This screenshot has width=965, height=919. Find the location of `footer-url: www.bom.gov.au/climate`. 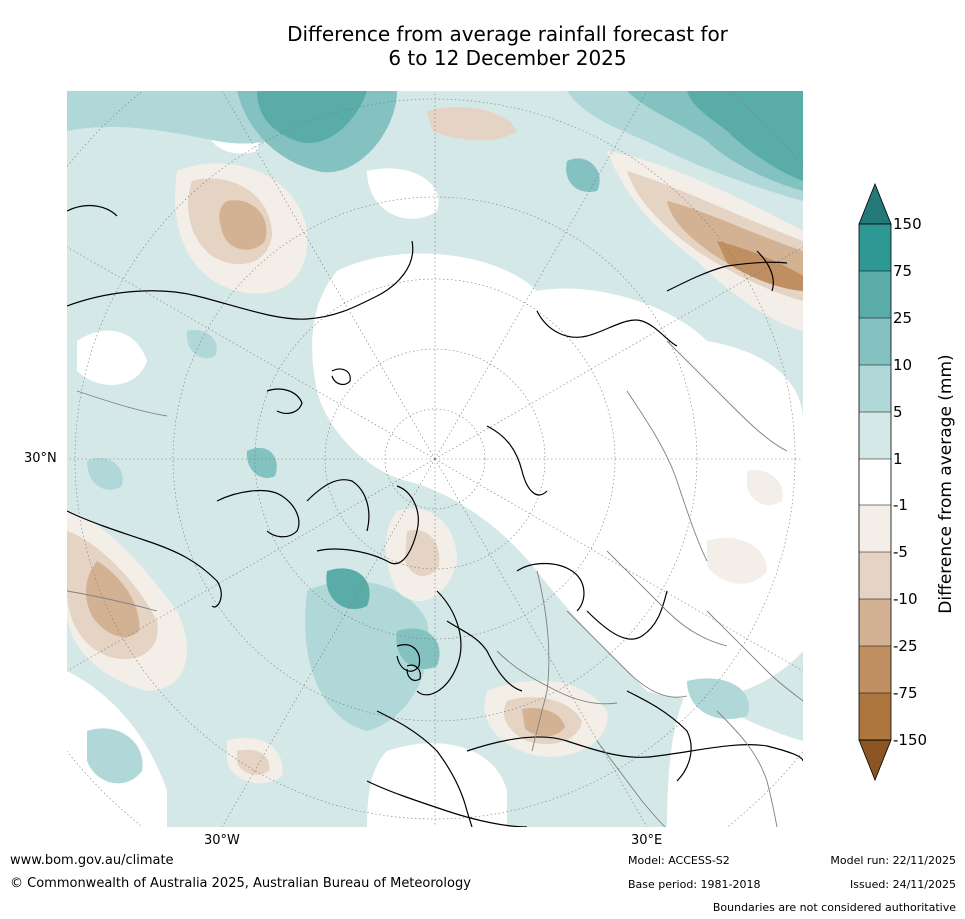

footer-url: www.bom.gov.au/climate is located at coordinates (92, 860).